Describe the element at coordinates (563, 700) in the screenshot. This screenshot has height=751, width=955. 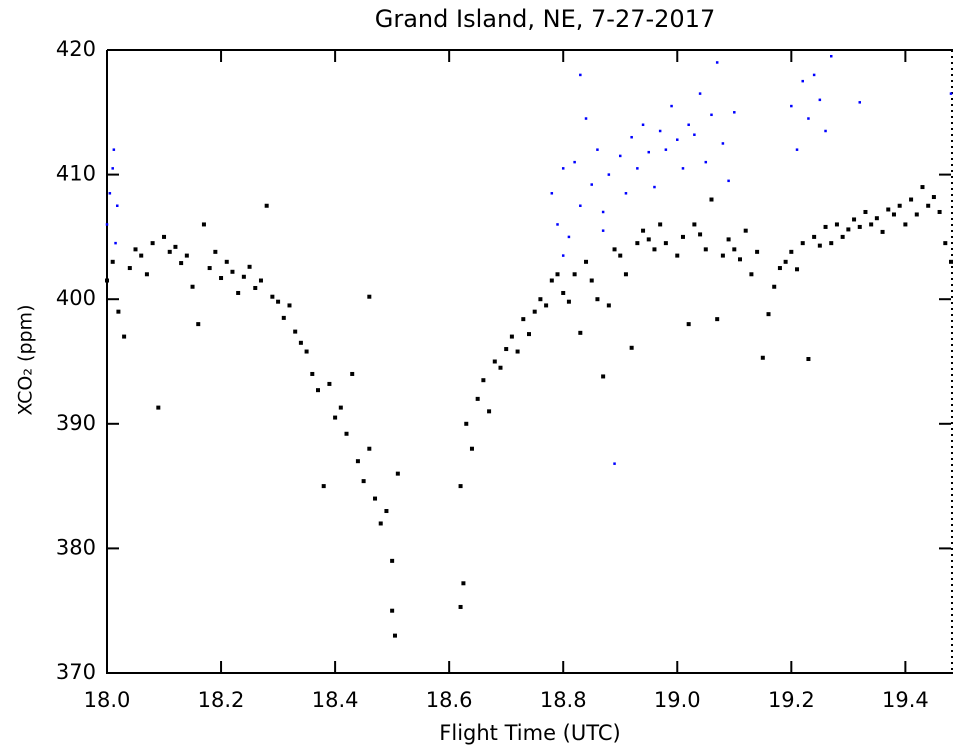
I see `x-tick-label: 18.8` at that location.